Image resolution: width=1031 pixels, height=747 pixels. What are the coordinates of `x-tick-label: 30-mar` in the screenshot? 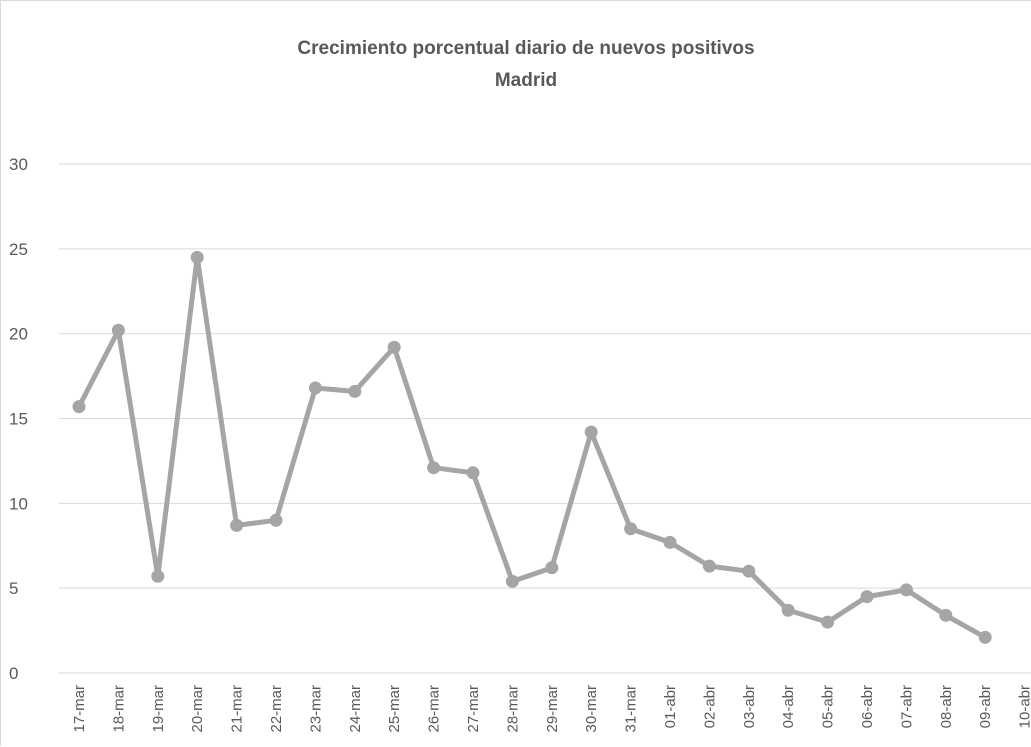 It's located at (591, 709).